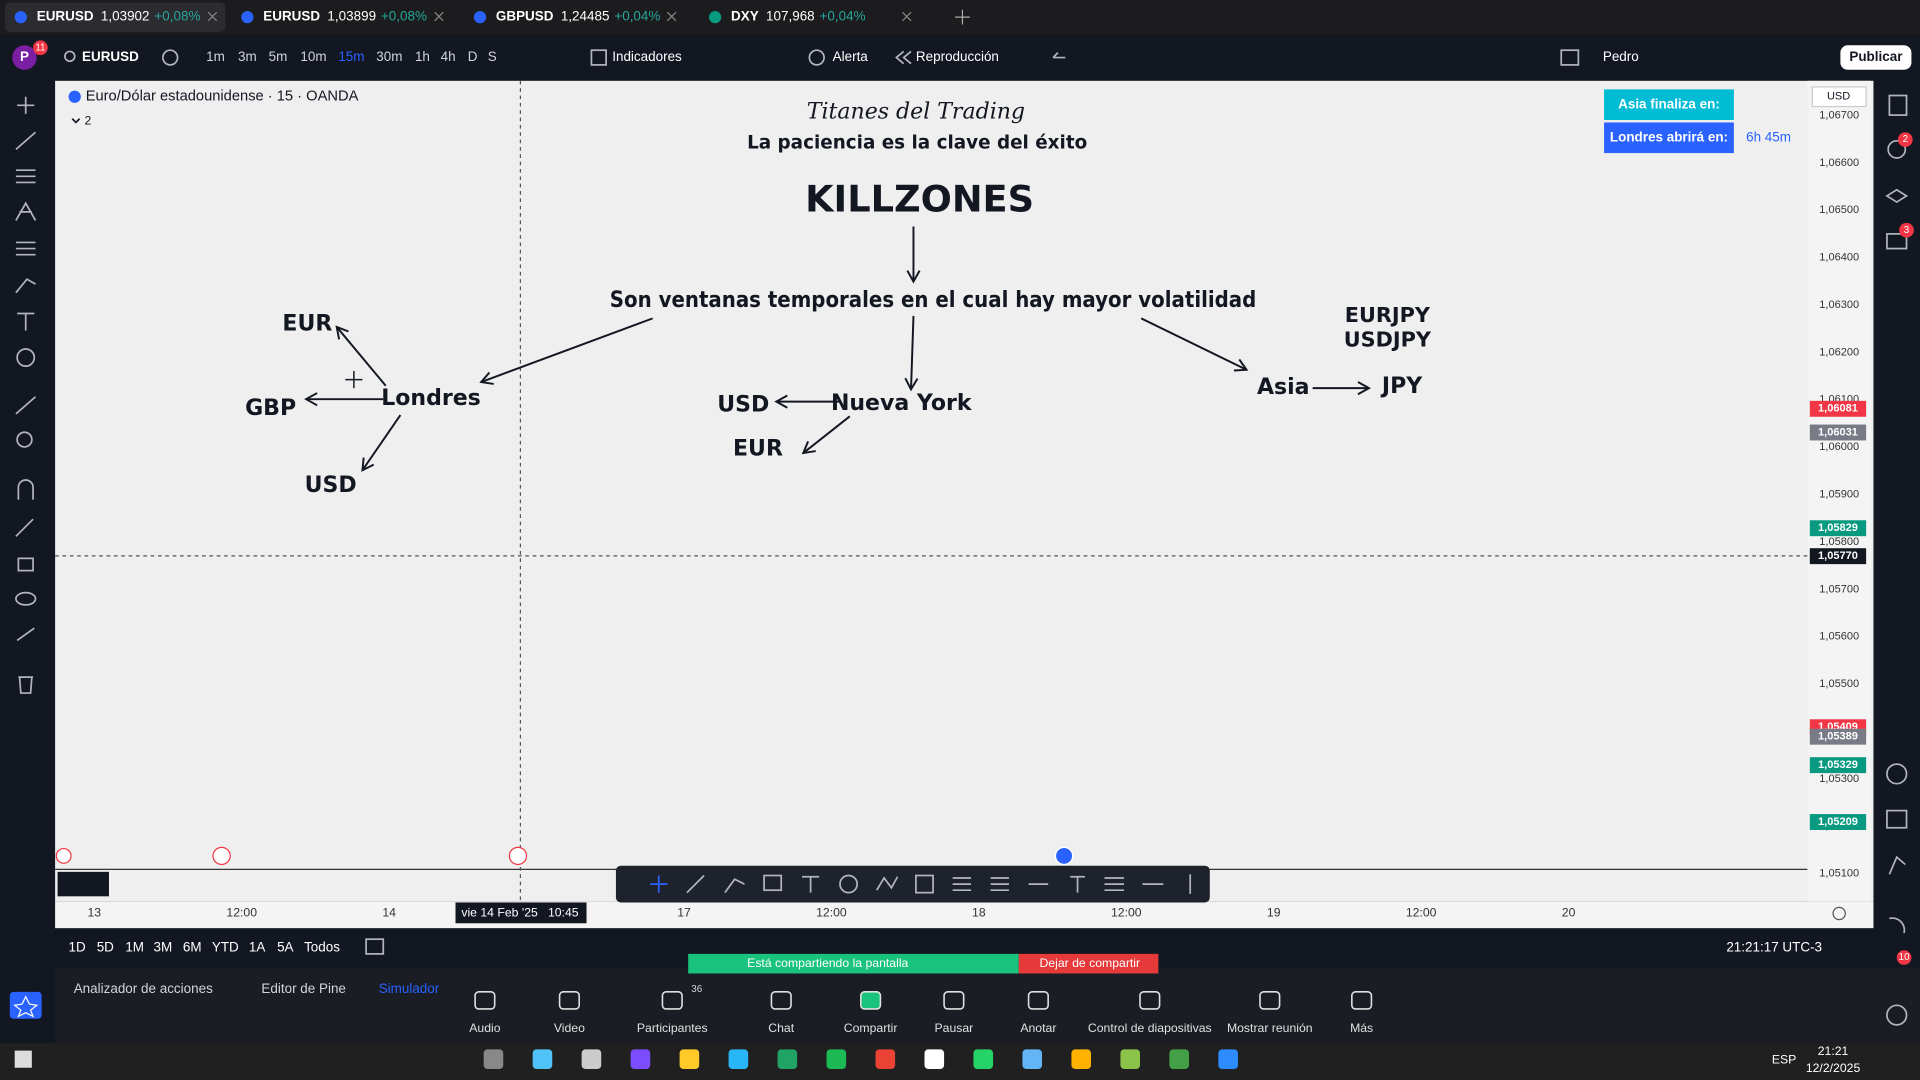 The width and height of the screenshot is (1920, 1080). What do you see at coordinates (247, 56) in the screenshot?
I see `interval: 3m` at bounding box center [247, 56].